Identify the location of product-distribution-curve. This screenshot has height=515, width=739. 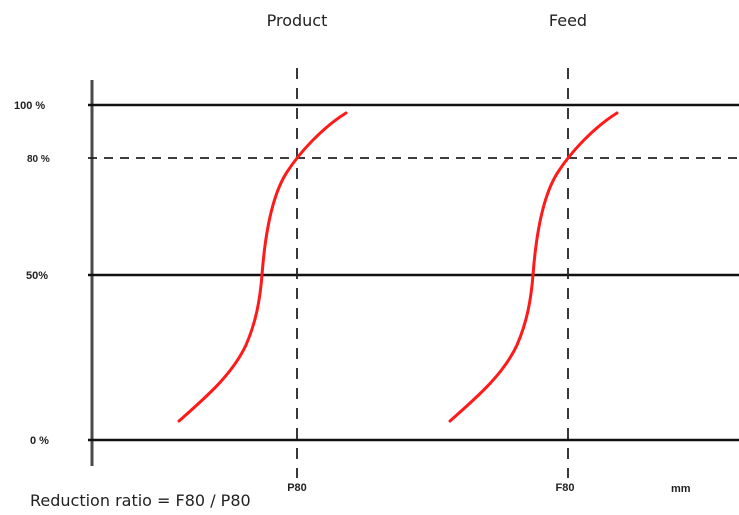
(262, 267).